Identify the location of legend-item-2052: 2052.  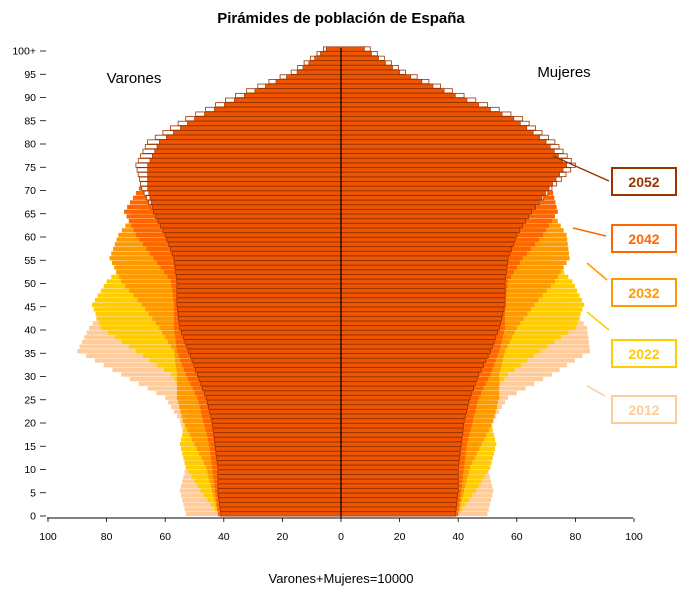
(614, 175).